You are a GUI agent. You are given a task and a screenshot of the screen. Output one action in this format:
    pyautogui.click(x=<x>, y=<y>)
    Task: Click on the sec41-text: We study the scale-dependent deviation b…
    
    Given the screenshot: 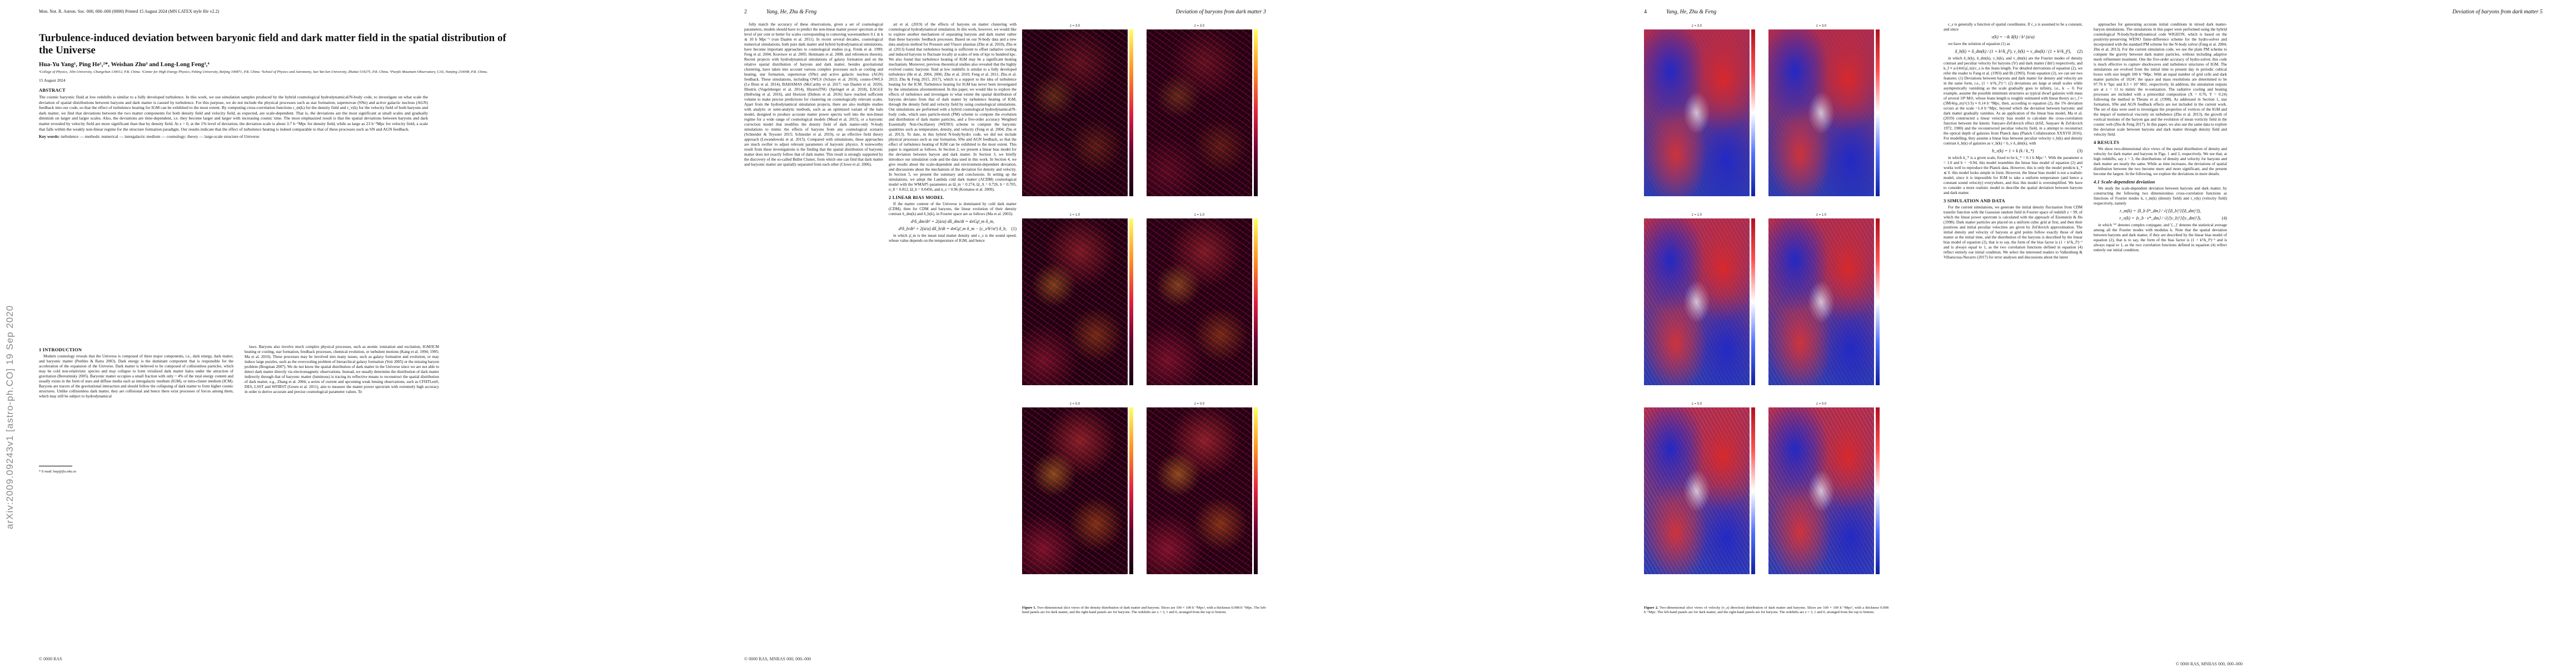 What is the action you would take?
    pyautogui.click(x=2160, y=196)
    